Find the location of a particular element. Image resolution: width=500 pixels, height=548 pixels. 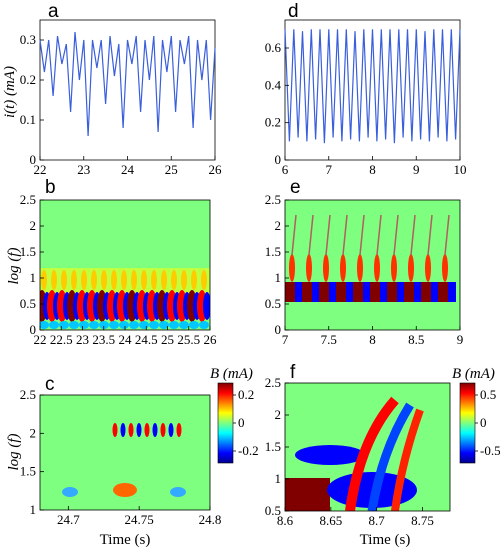

panel-label-f: f is located at coordinates (293, 372).